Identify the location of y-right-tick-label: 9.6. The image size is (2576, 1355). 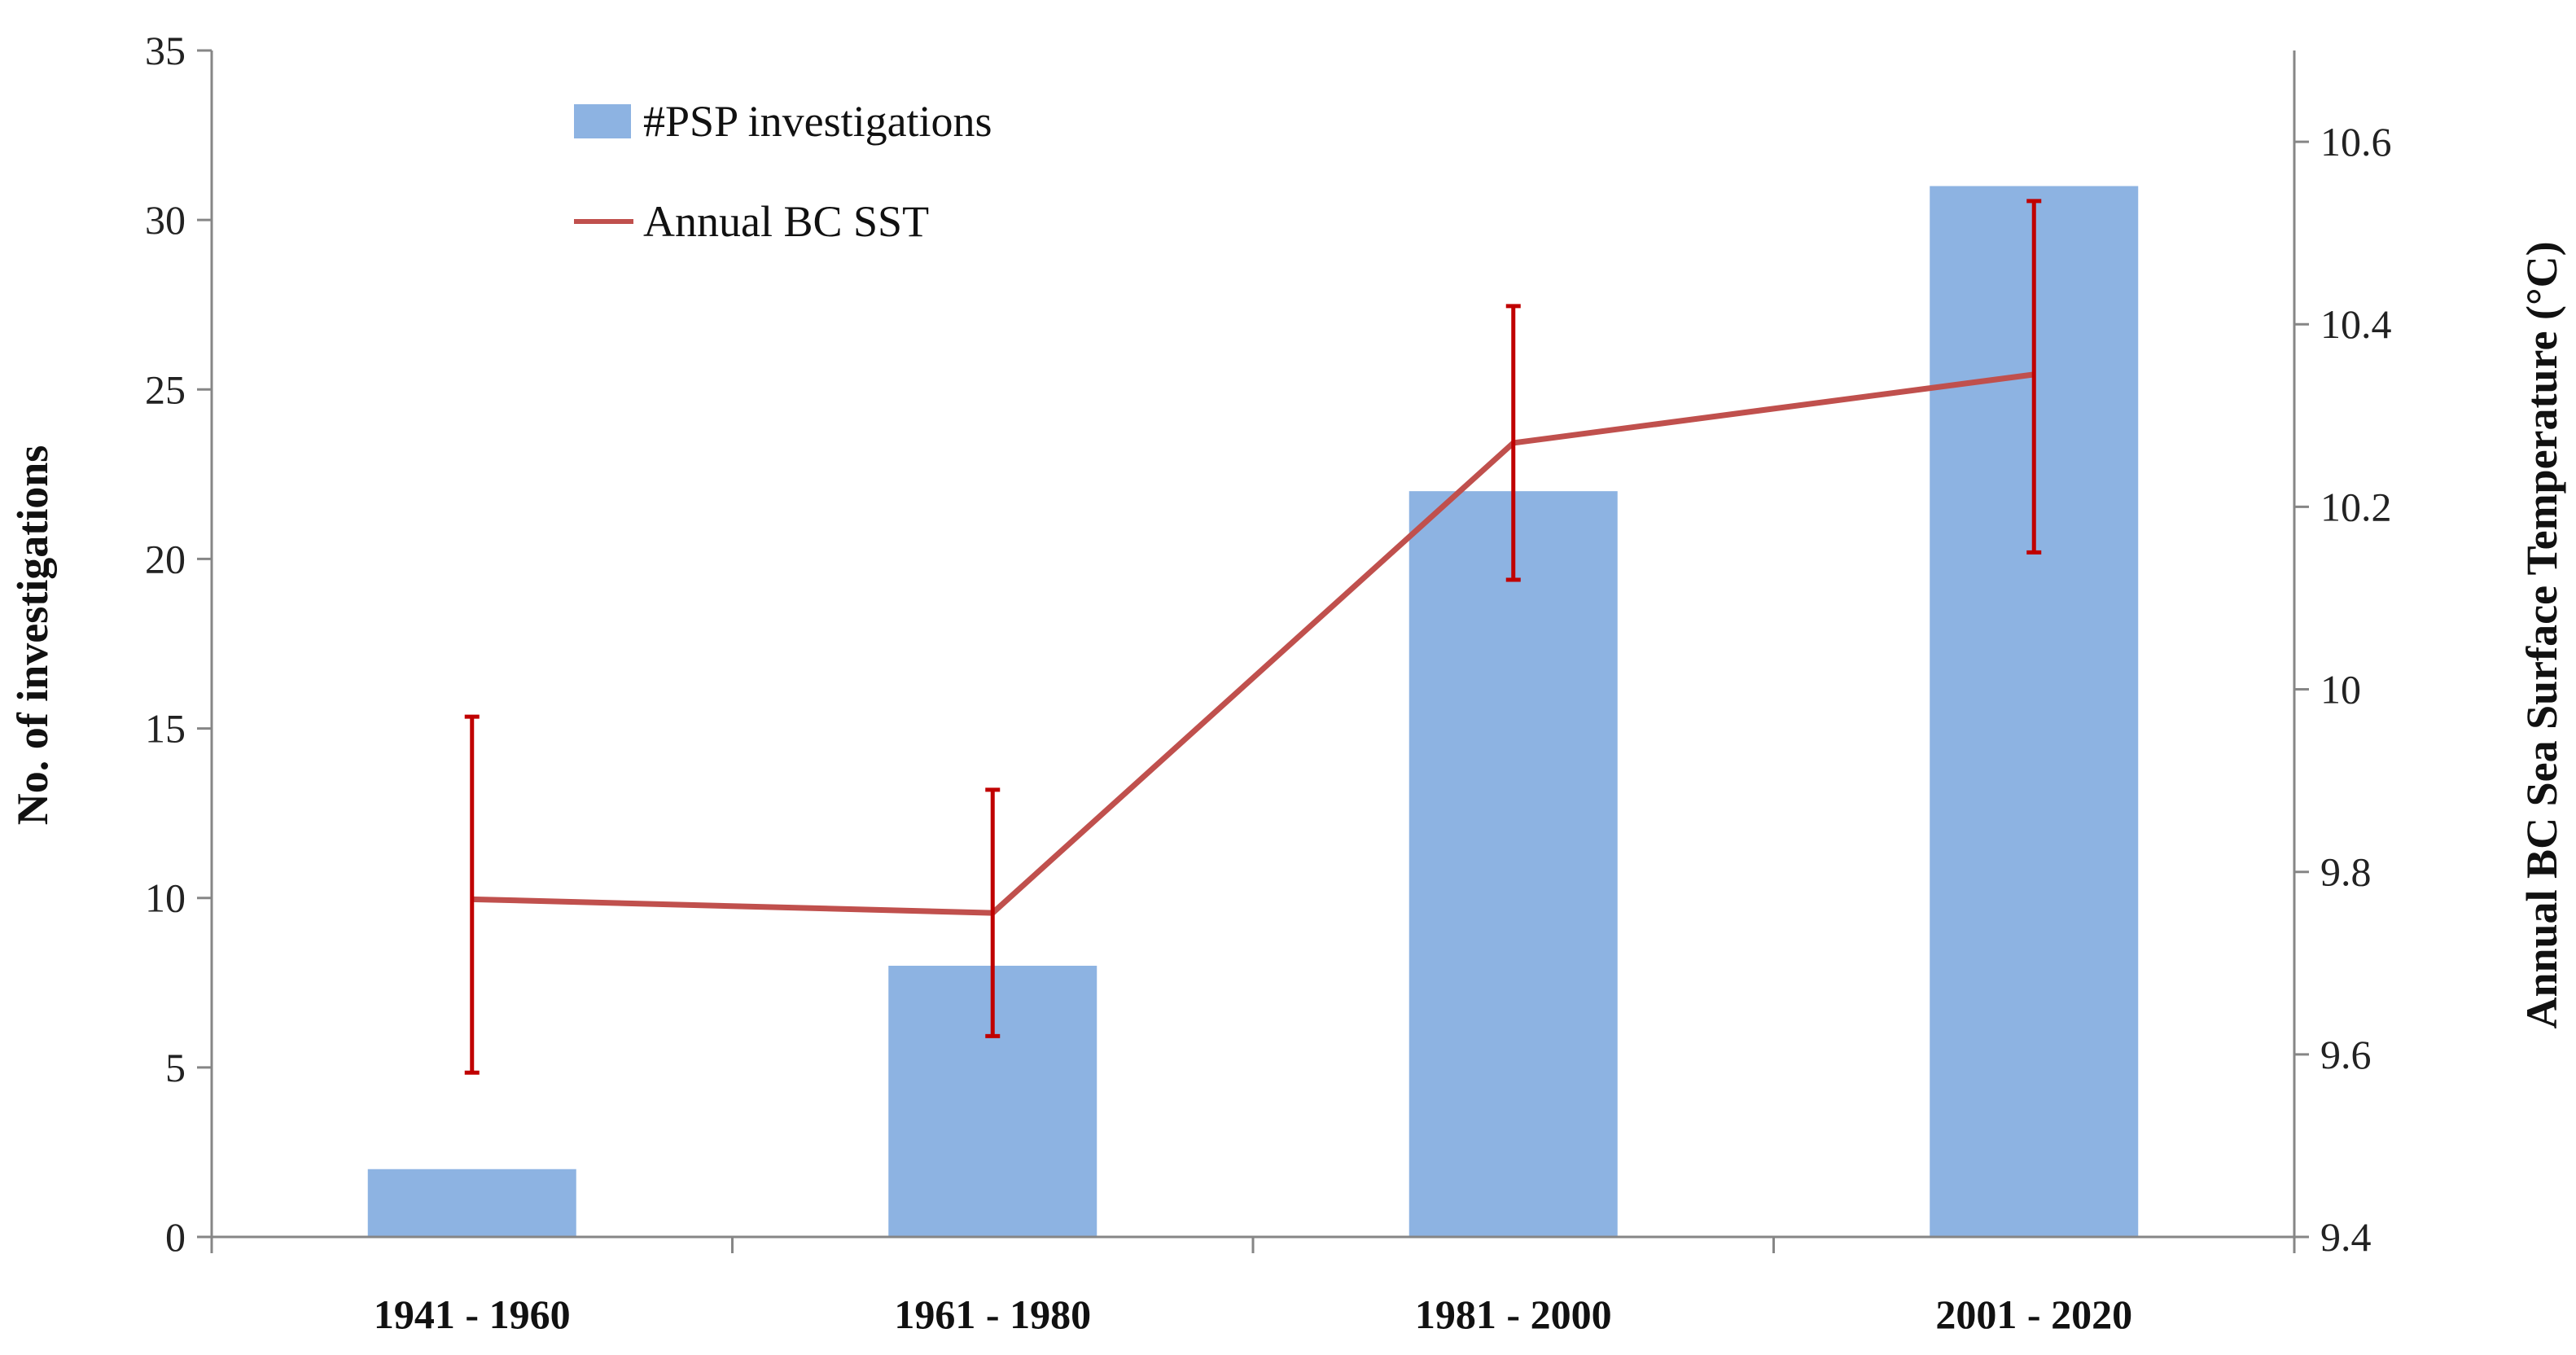
(2346, 1054).